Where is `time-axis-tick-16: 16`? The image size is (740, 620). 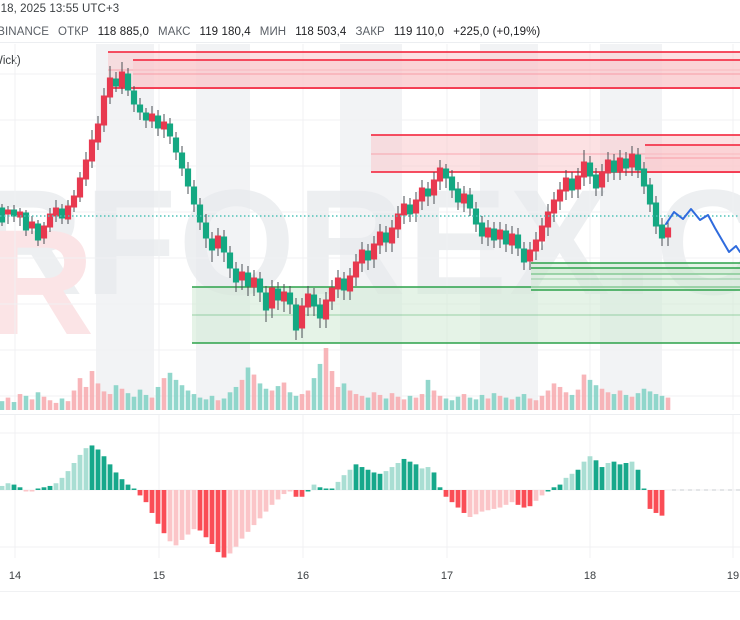 time-axis-tick-16: 16 is located at coordinates (303, 576).